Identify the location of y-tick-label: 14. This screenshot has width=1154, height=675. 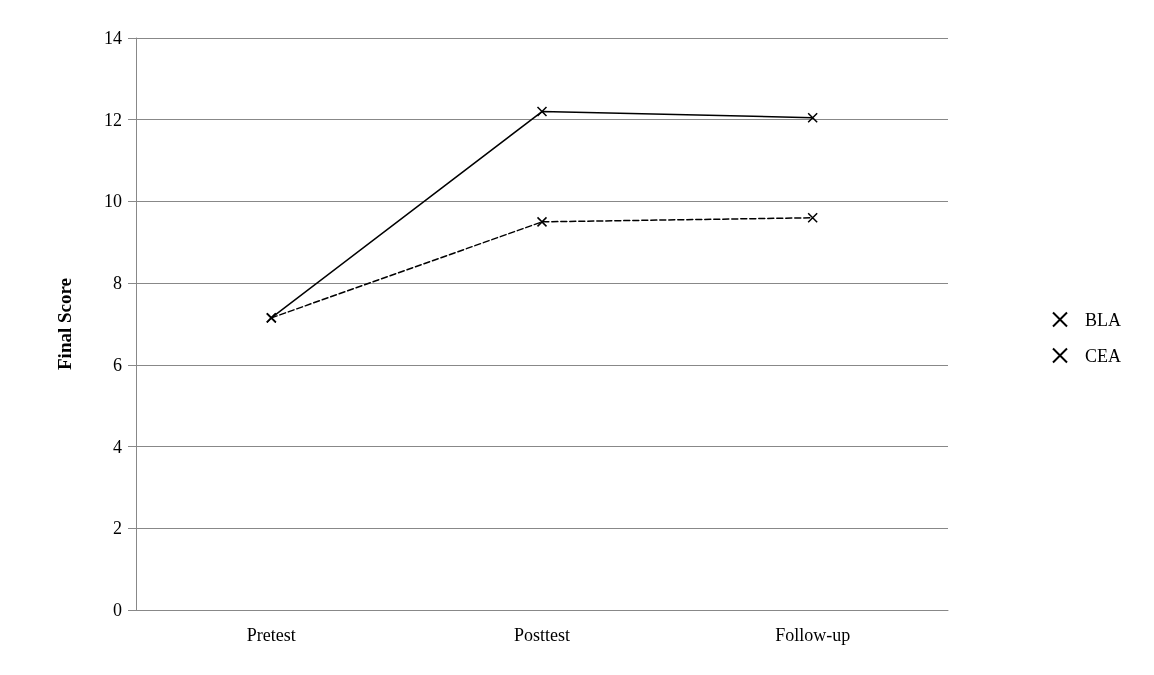
(113, 38).